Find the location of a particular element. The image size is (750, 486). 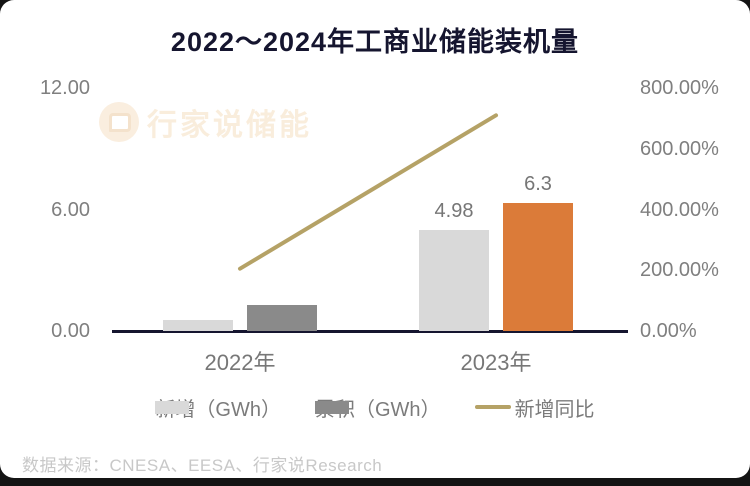

right-axis-tick-1: 600.00% is located at coordinates (679, 148).